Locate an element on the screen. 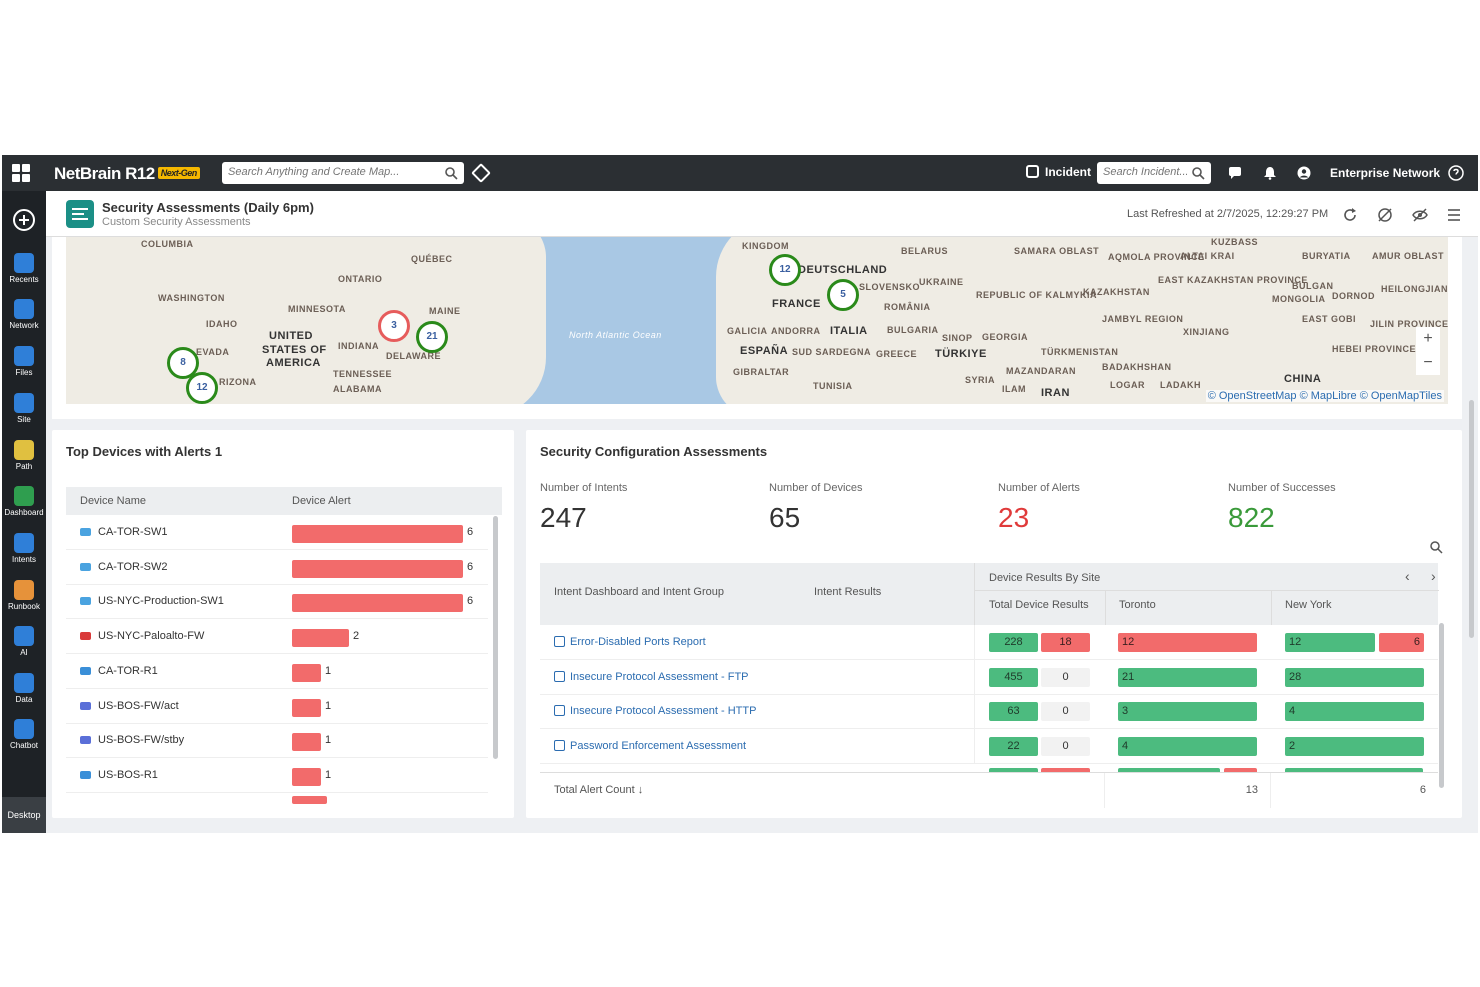  table-row: US-NYC-Paloalto-FW 2 is located at coordinates (277, 637).